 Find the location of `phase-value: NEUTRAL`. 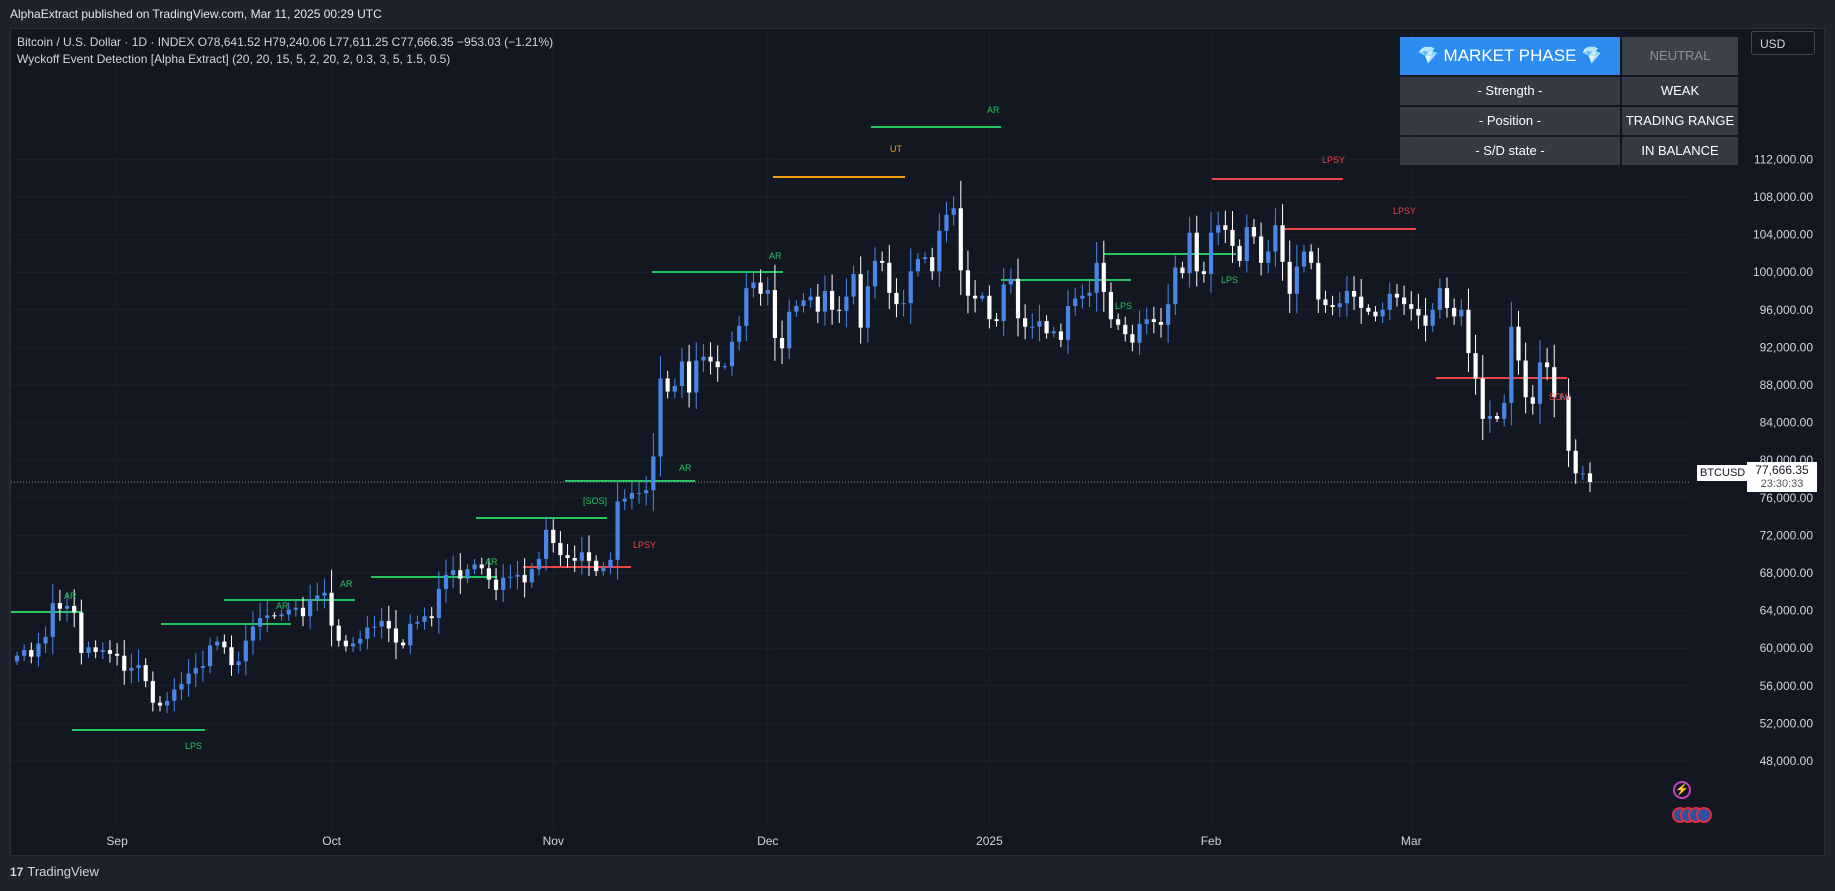

phase-value: NEUTRAL is located at coordinates (1680, 56).